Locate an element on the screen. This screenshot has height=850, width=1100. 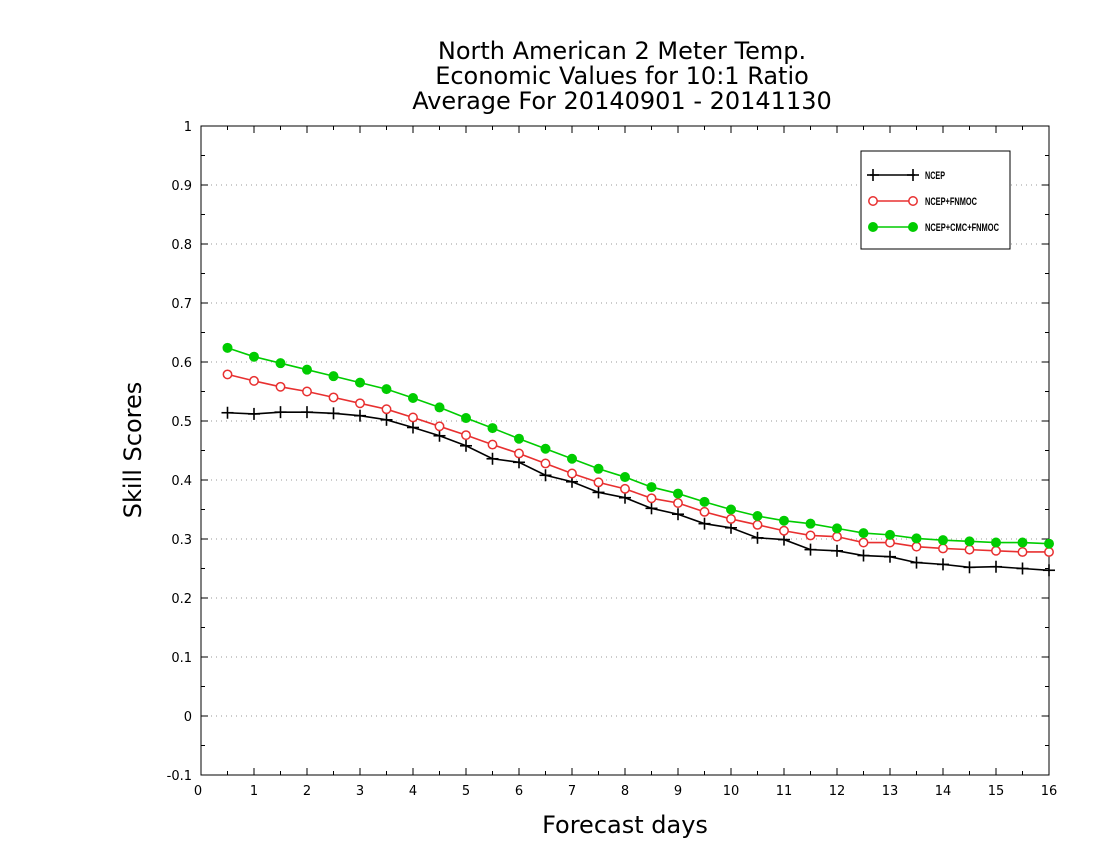
x-tick-label: 0 is located at coordinates (198, 791).